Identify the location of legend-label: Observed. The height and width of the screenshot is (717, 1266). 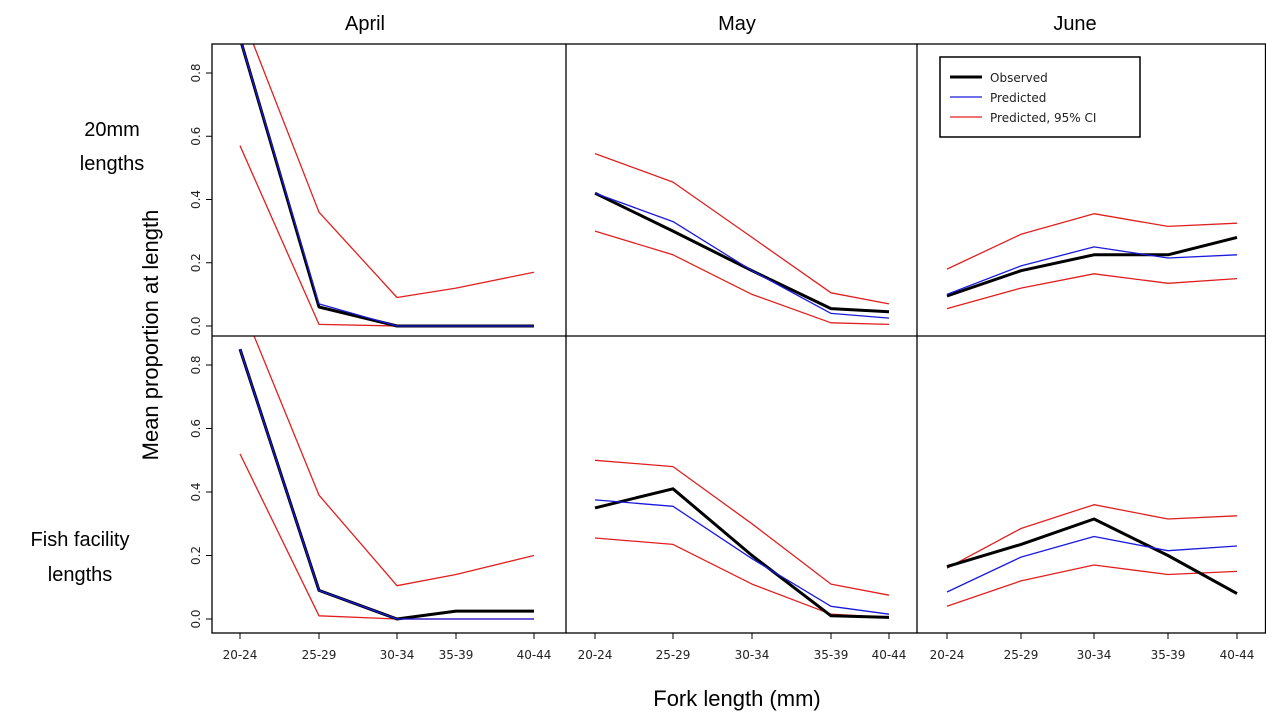
(1019, 78).